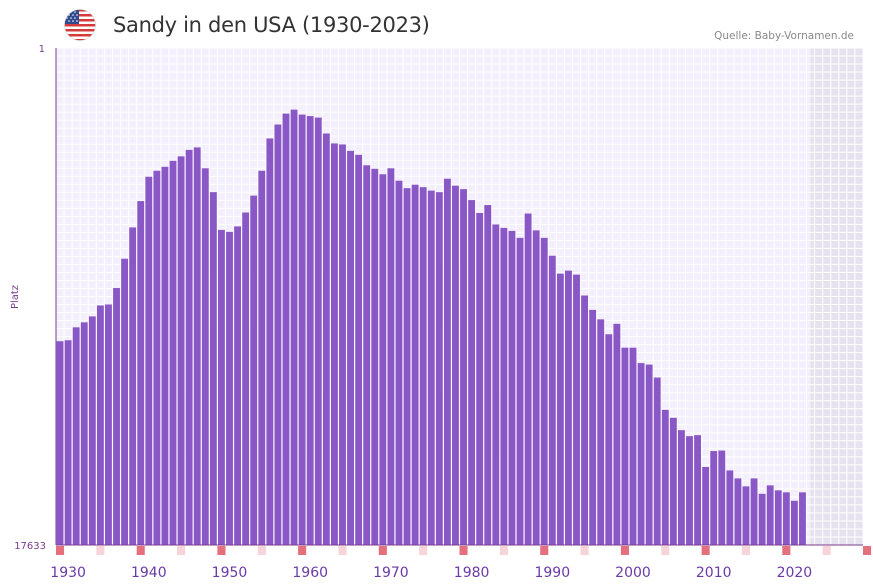 This screenshot has height=587, width=873. What do you see at coordinates (762, 519) in the screenshot?
I see `bar-2016` at bounding box center [762, 519].